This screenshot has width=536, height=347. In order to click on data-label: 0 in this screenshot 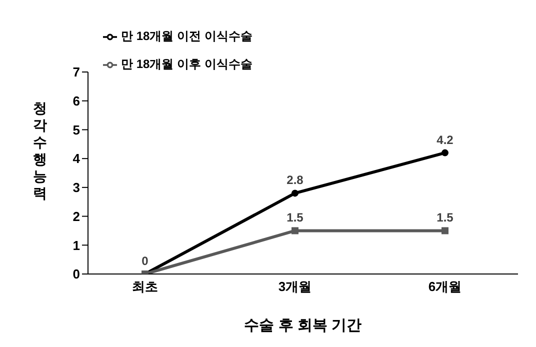, I will do `click(145, 261)`.